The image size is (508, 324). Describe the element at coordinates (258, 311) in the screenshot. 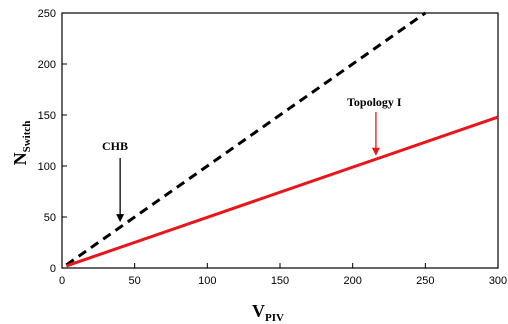

I see `x-axis-title-main: V` at that location.